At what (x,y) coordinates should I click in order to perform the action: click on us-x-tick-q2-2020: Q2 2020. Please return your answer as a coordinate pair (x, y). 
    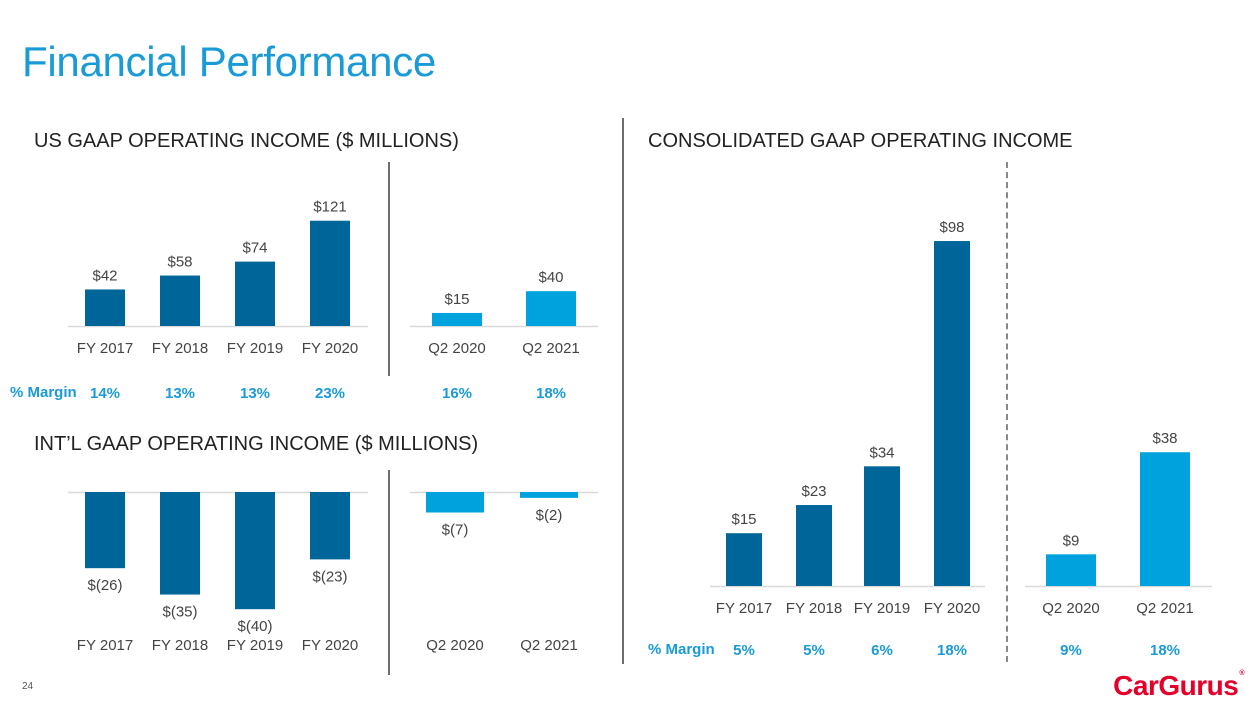
    Looking at the image, I should click on (457, 348).